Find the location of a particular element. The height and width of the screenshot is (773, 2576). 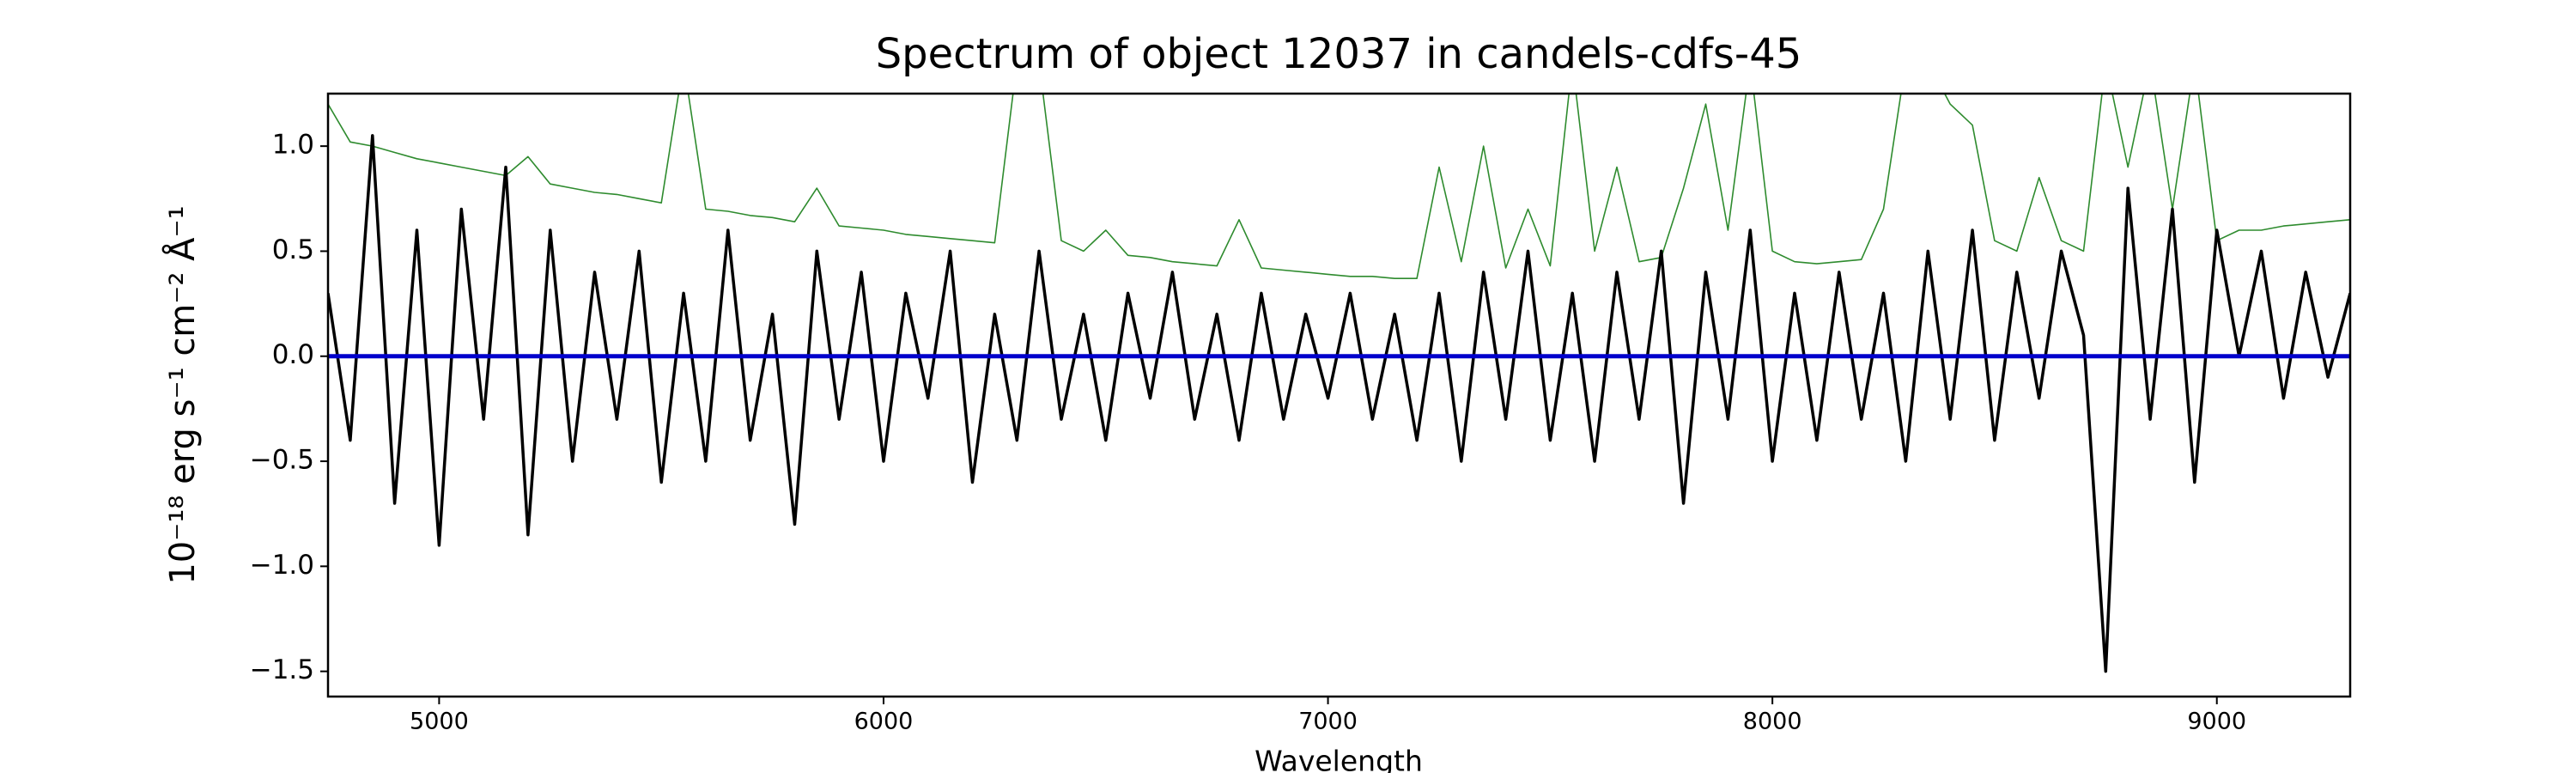

y-axis-label: 10⁻¹⁸ erg s⁻¹ cm⁻² Å⁻¹ is located at coordinates (182, 394).